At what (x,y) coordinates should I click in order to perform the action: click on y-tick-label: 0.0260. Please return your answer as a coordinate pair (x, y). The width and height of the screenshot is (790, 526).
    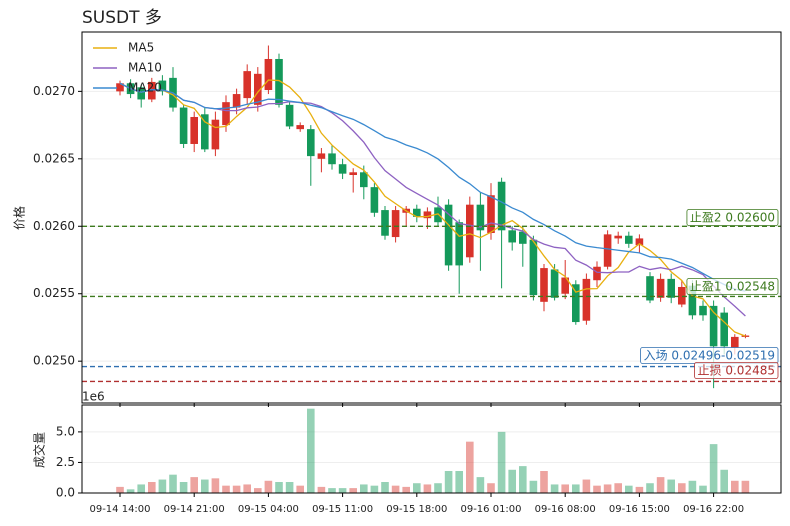
    Looking at the image, I should click on (54, 226).